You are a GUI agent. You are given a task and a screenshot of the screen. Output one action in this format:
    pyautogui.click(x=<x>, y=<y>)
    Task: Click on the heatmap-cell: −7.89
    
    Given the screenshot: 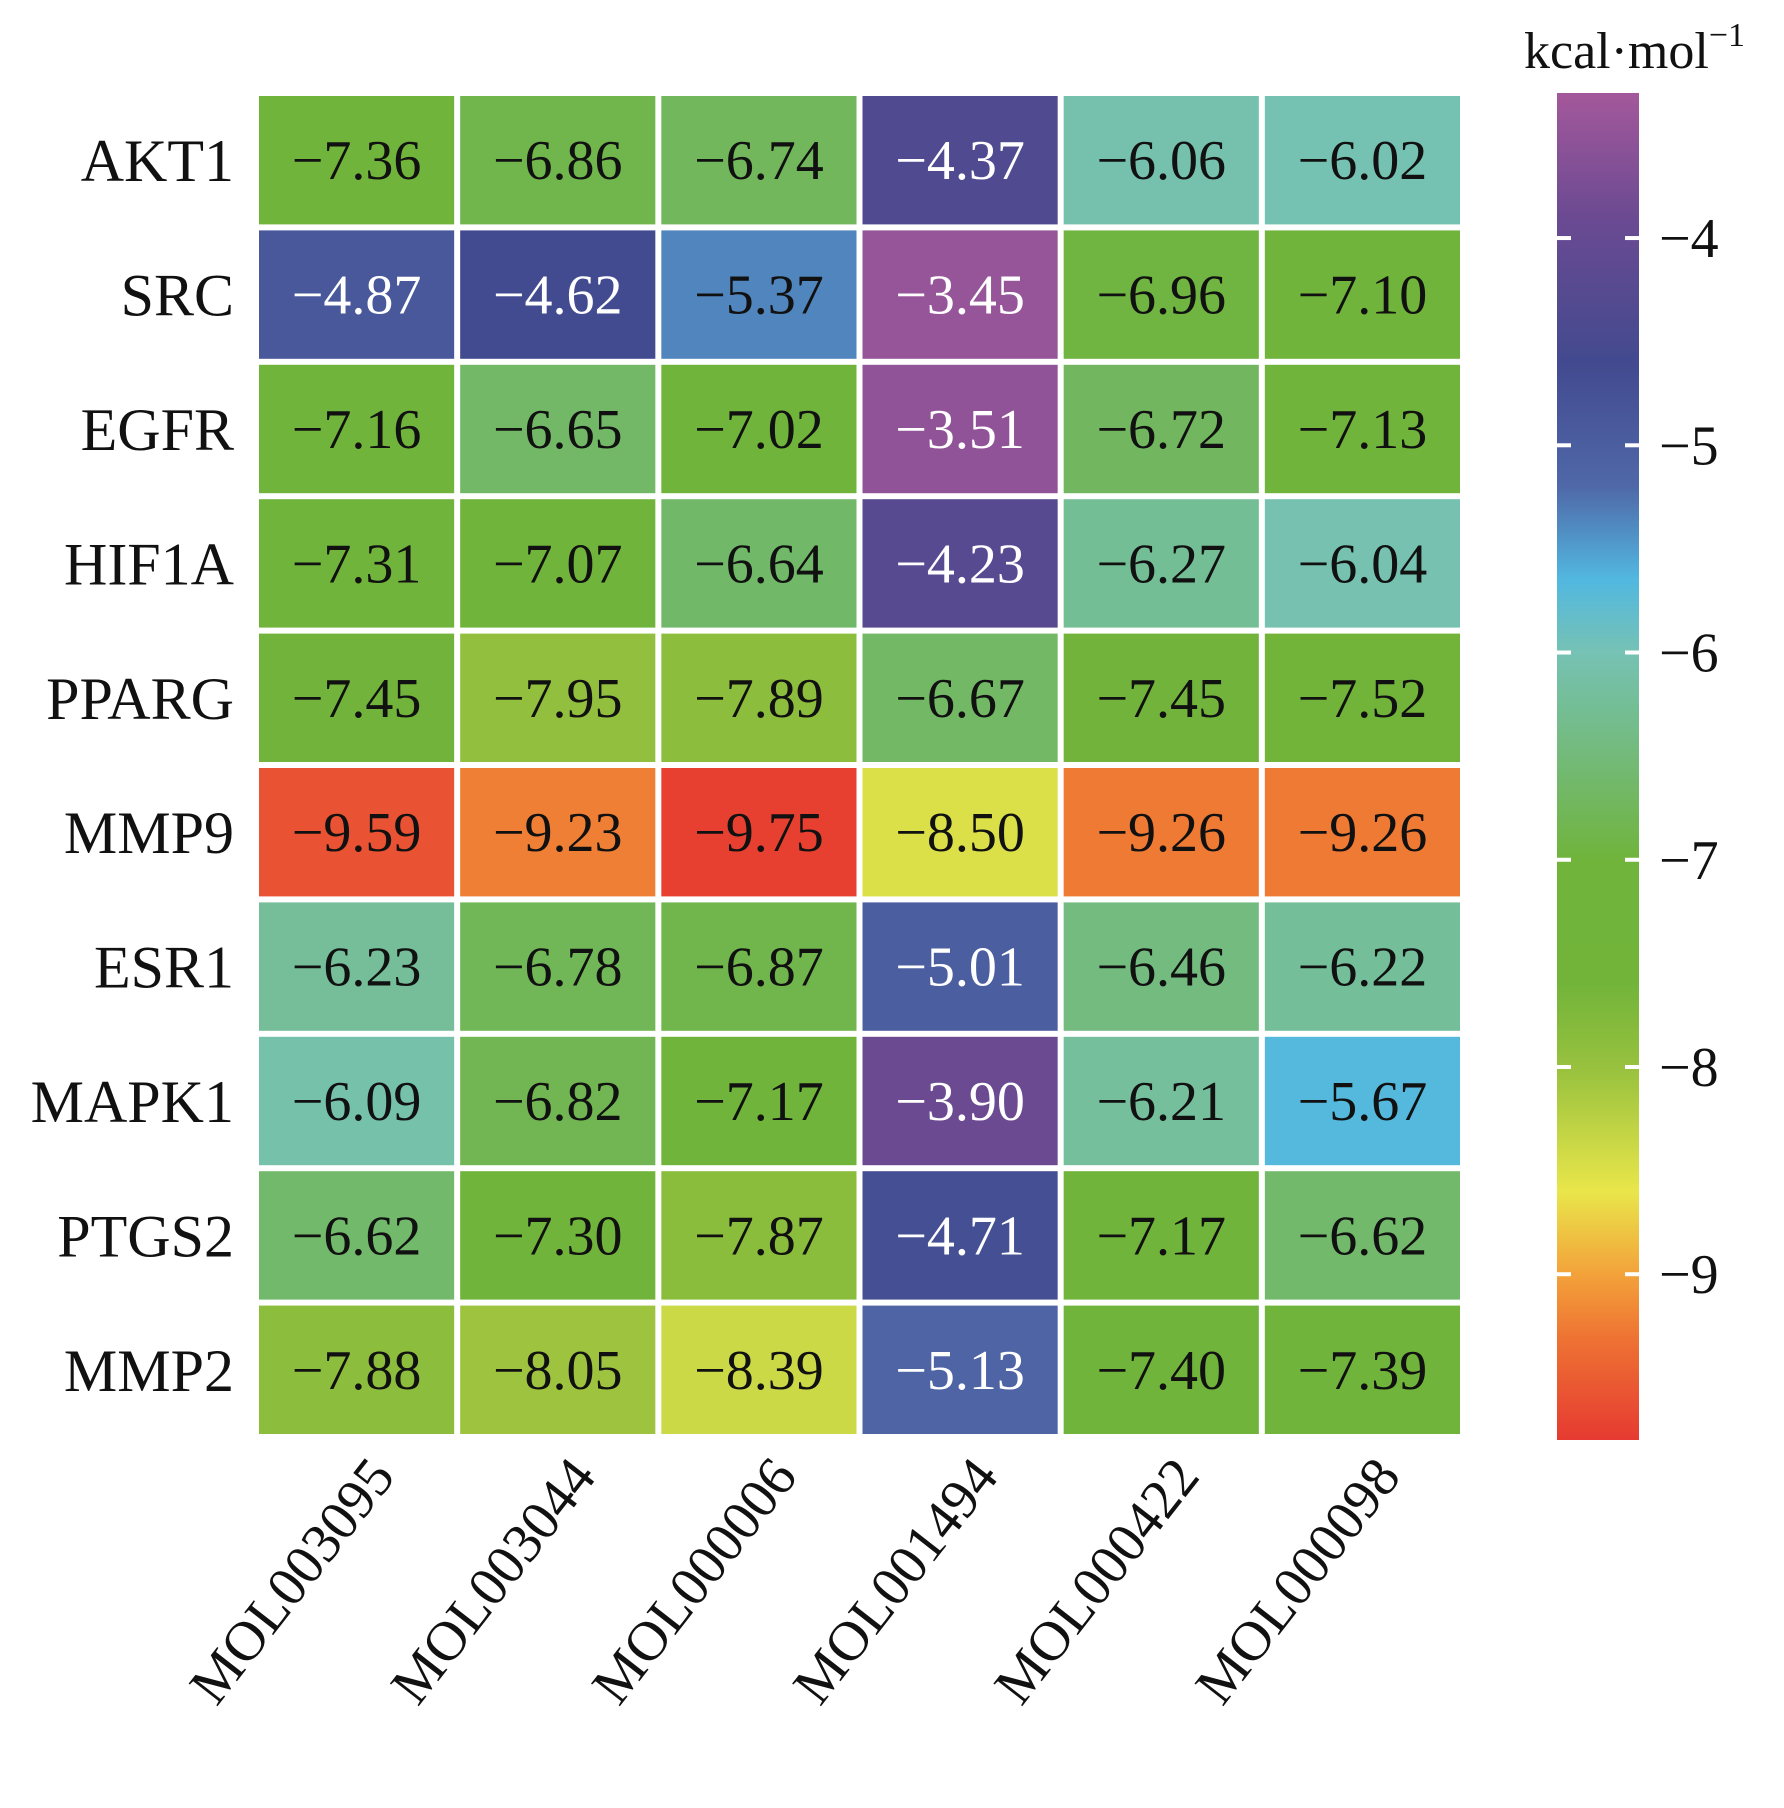 What is the action you would take?
    pyautogui.click(x=759, y=697)
    